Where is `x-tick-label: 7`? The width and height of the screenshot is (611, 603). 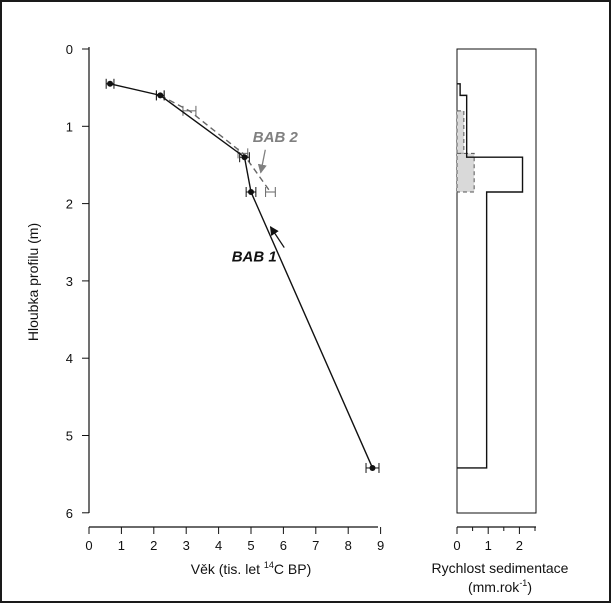 x-tick-label: 7 is located at coordinates (315, 545).